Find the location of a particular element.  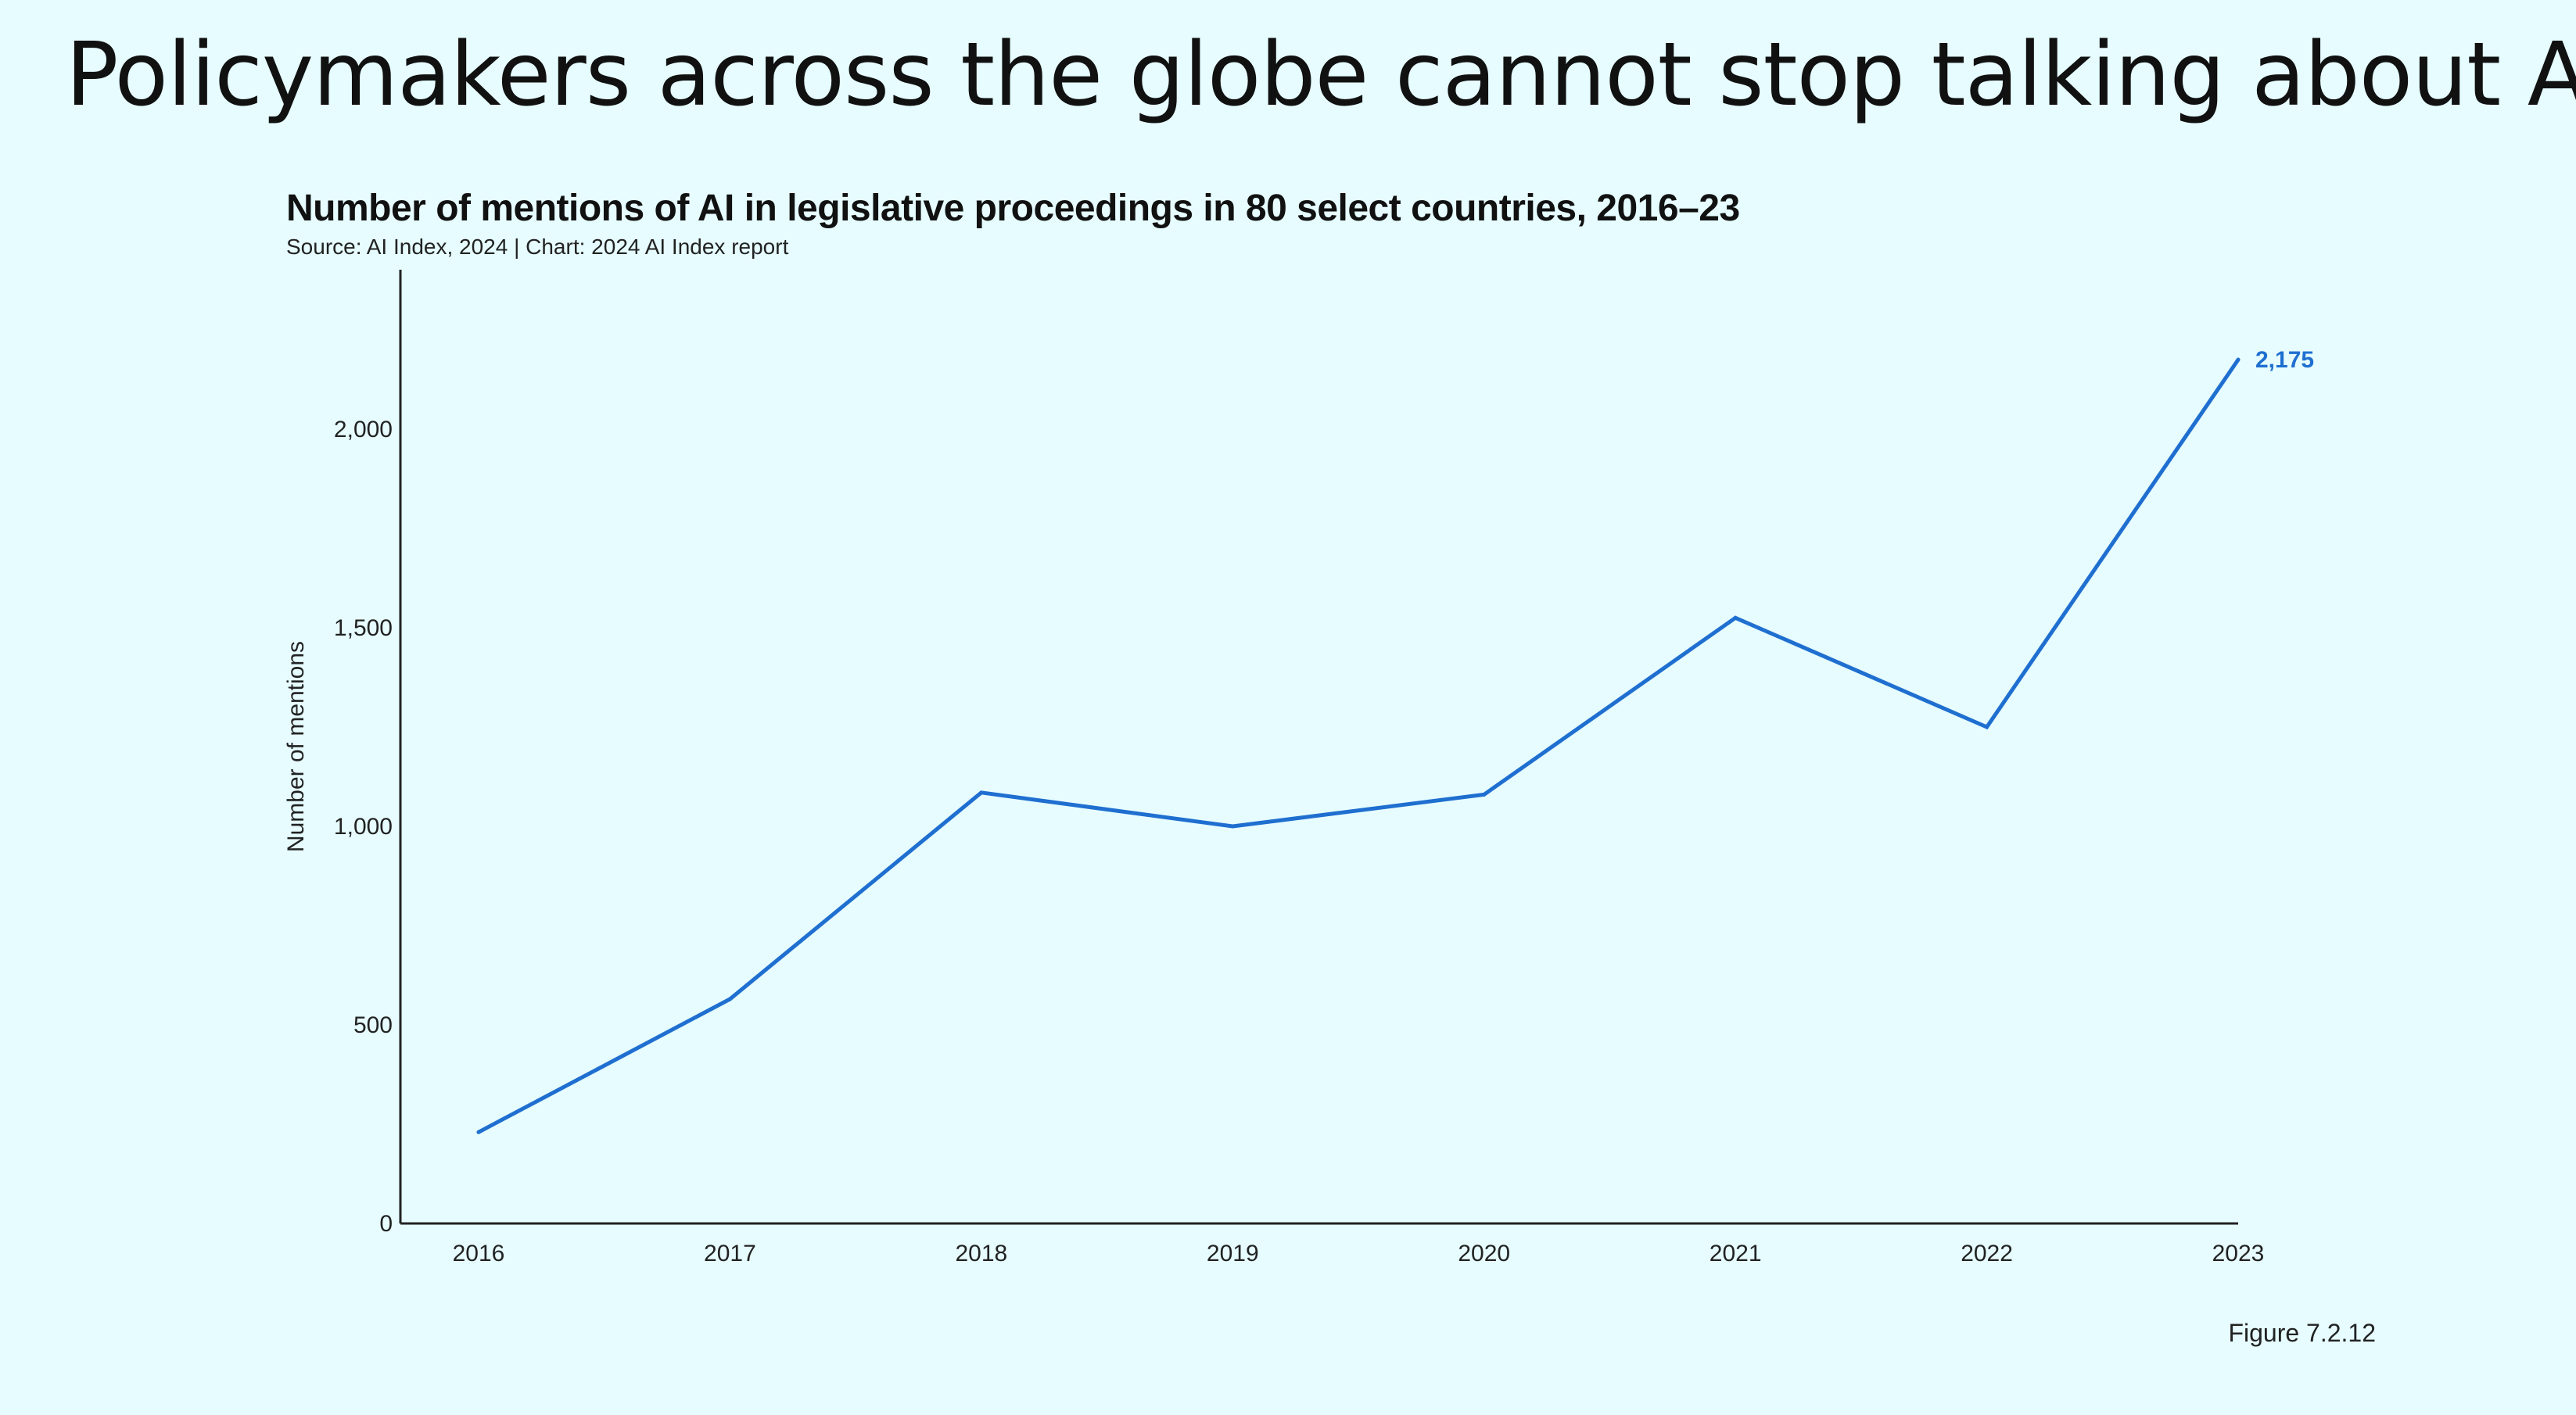

x-tick-label: 2019 is located at coordinates (1233, 1253).